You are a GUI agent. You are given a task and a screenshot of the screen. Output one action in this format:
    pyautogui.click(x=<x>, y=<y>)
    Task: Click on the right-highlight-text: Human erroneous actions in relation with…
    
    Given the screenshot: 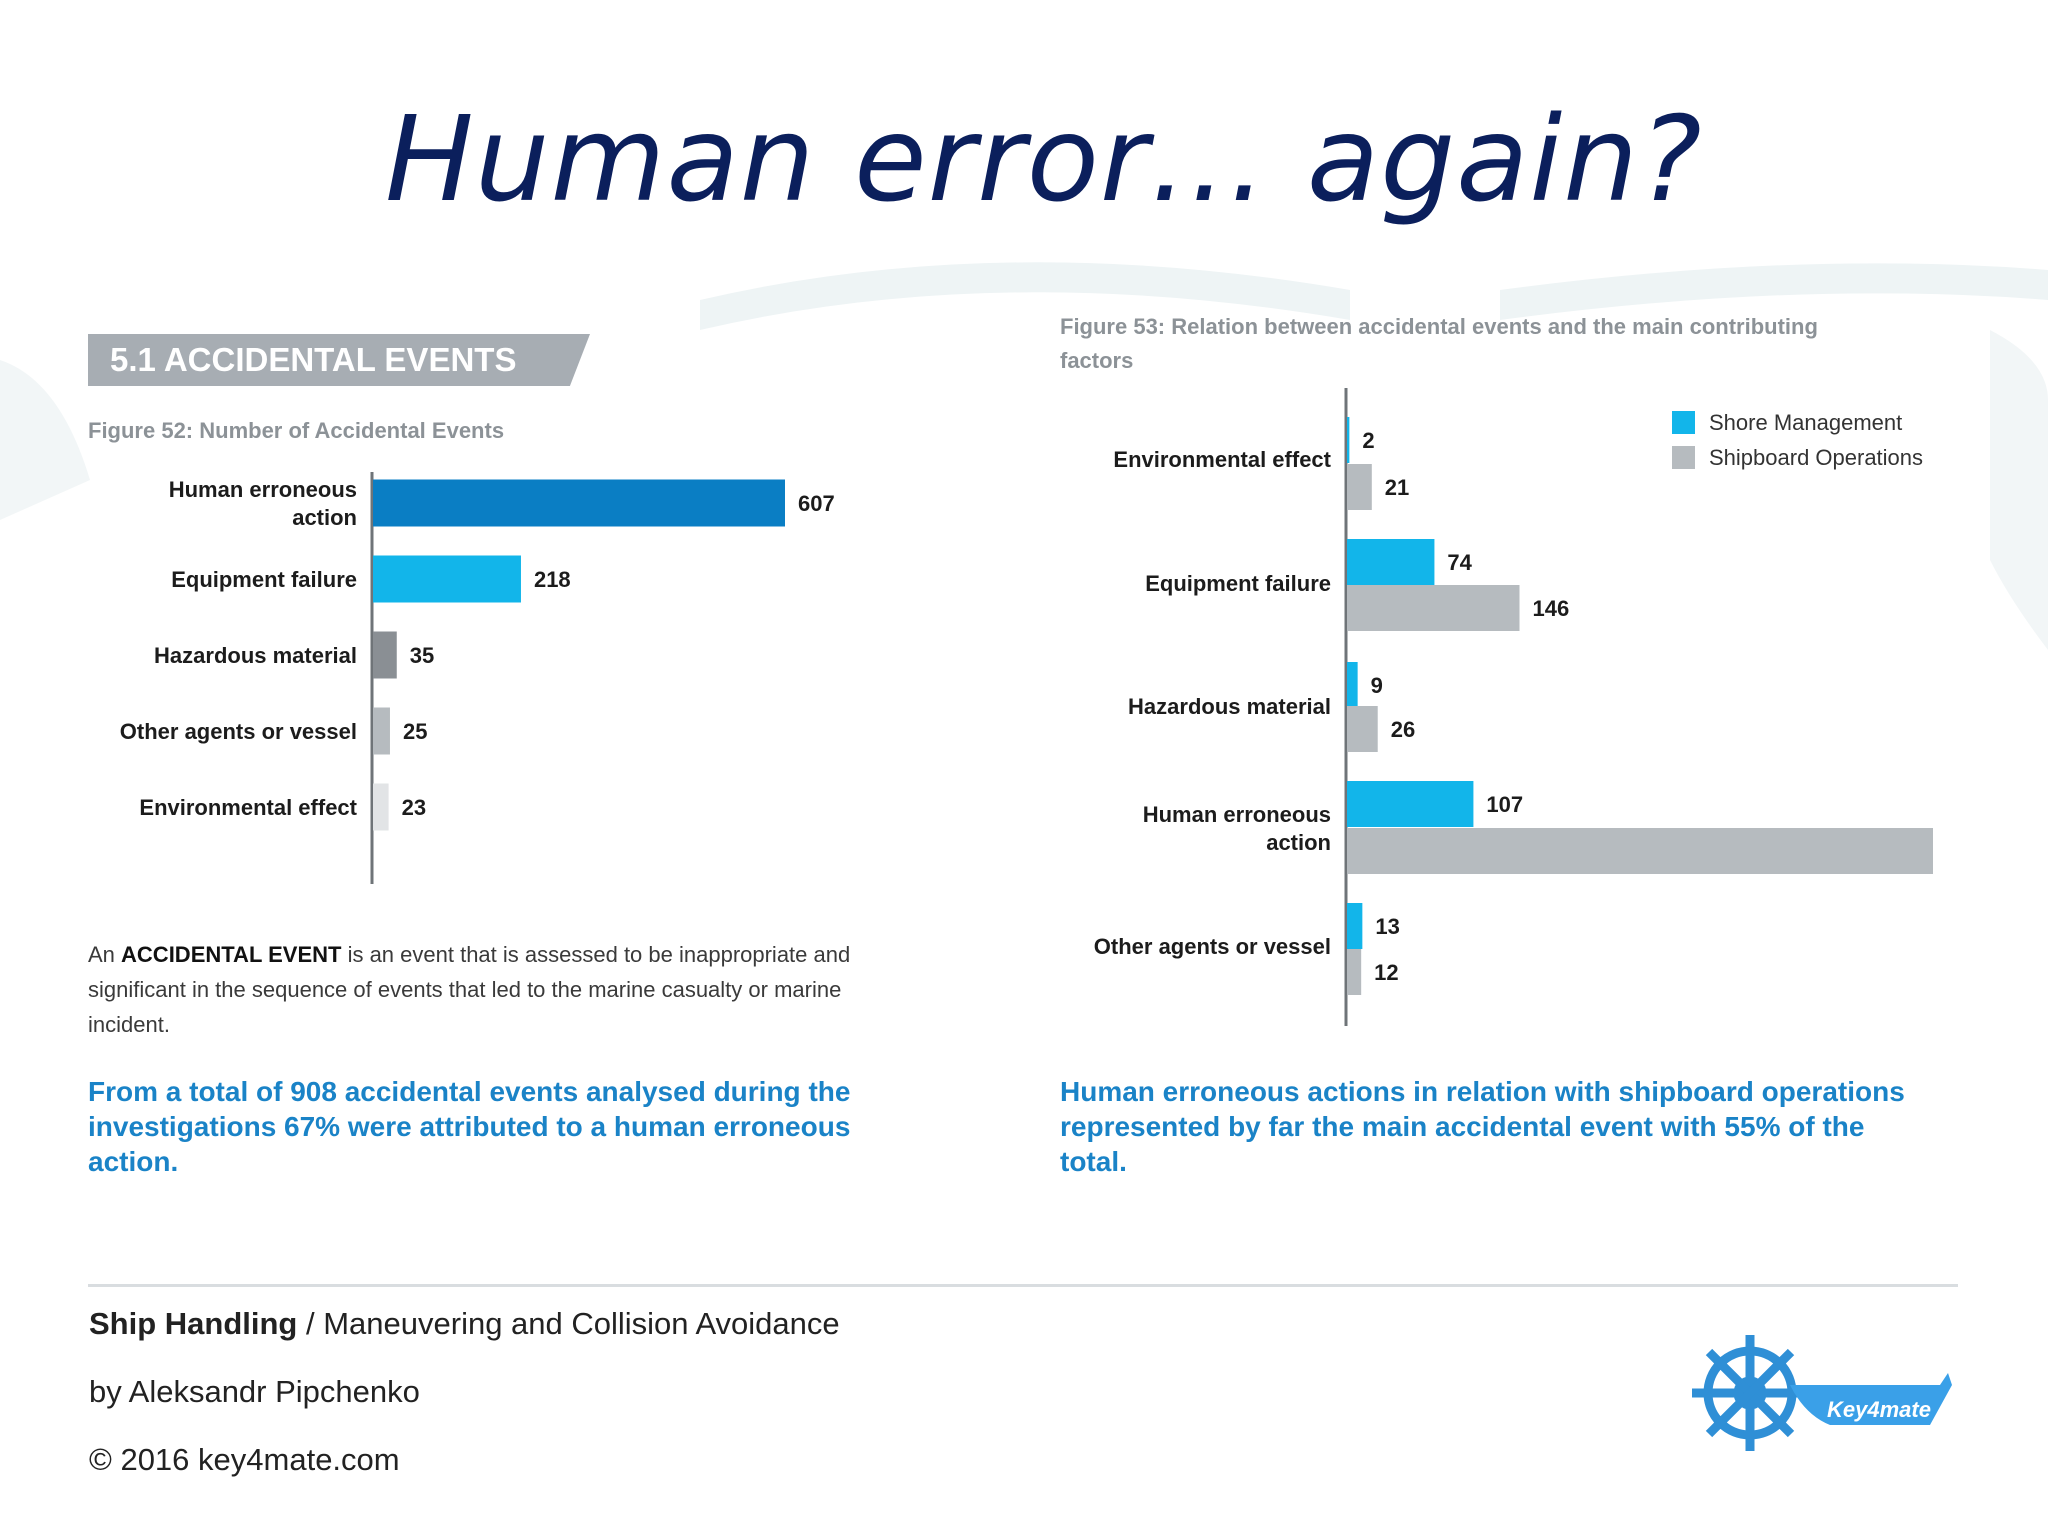 What is the action you would take?
    pyautogui.click(x=1482, y=1126)
    